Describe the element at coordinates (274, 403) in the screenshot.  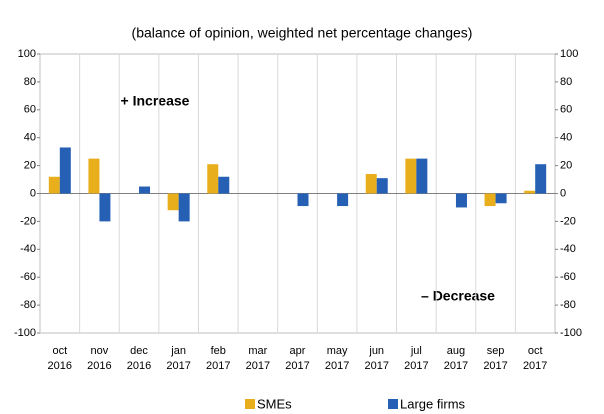
I see `legend-label: SMEs` at that location.